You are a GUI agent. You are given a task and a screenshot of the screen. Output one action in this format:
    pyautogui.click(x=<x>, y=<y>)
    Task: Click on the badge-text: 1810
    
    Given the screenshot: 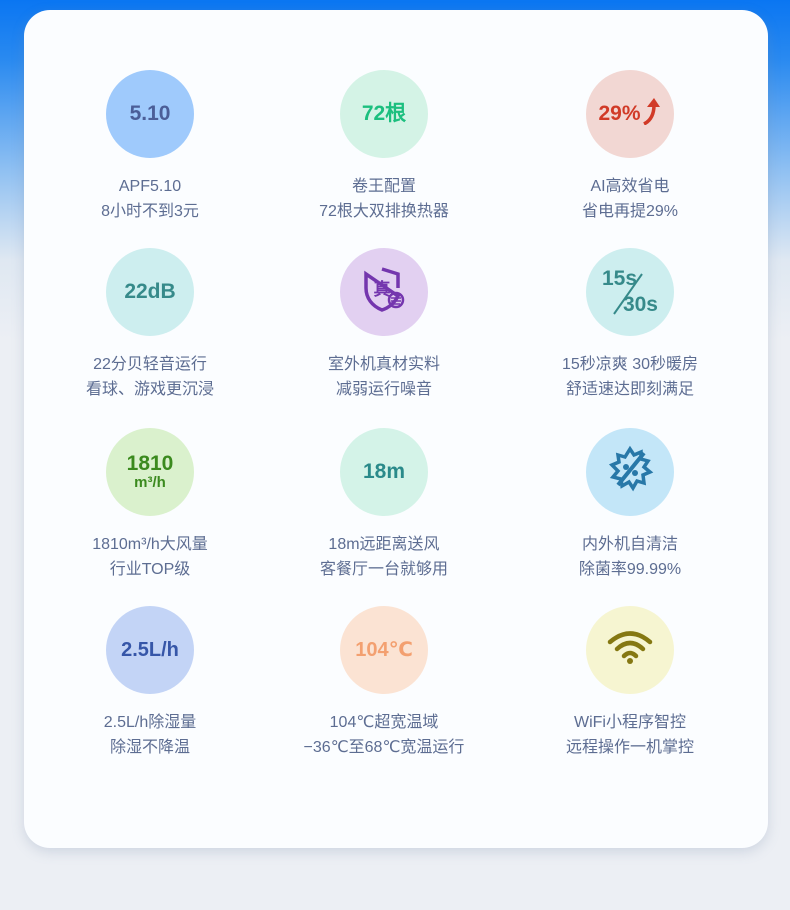 What is the action you would take?
    pyautogui.click(x=150, y=464)
    